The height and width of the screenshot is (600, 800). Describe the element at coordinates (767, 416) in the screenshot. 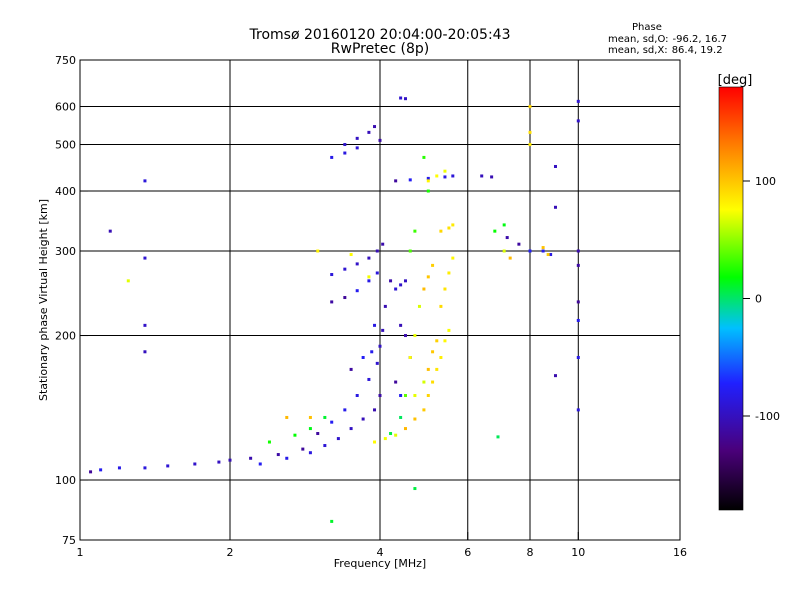

I see `colorbar-tick-label: -100` at that location.